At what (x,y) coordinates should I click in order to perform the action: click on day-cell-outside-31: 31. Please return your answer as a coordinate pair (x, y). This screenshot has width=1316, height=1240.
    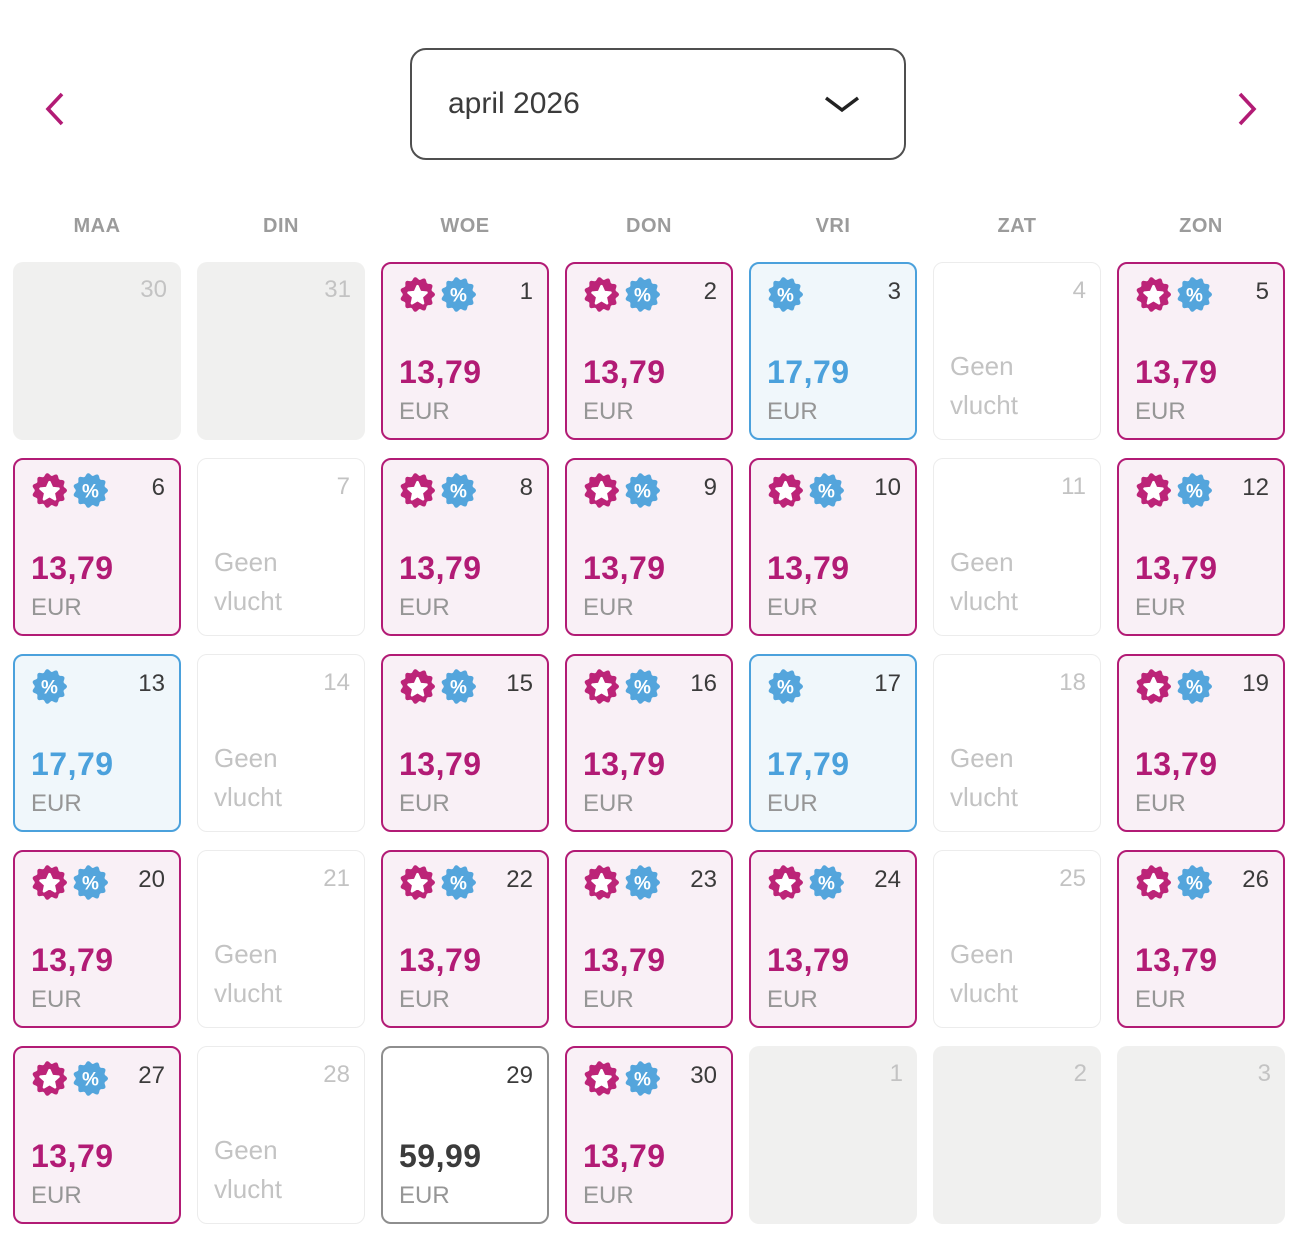
    Looking at the image, I should click on (281, 351).